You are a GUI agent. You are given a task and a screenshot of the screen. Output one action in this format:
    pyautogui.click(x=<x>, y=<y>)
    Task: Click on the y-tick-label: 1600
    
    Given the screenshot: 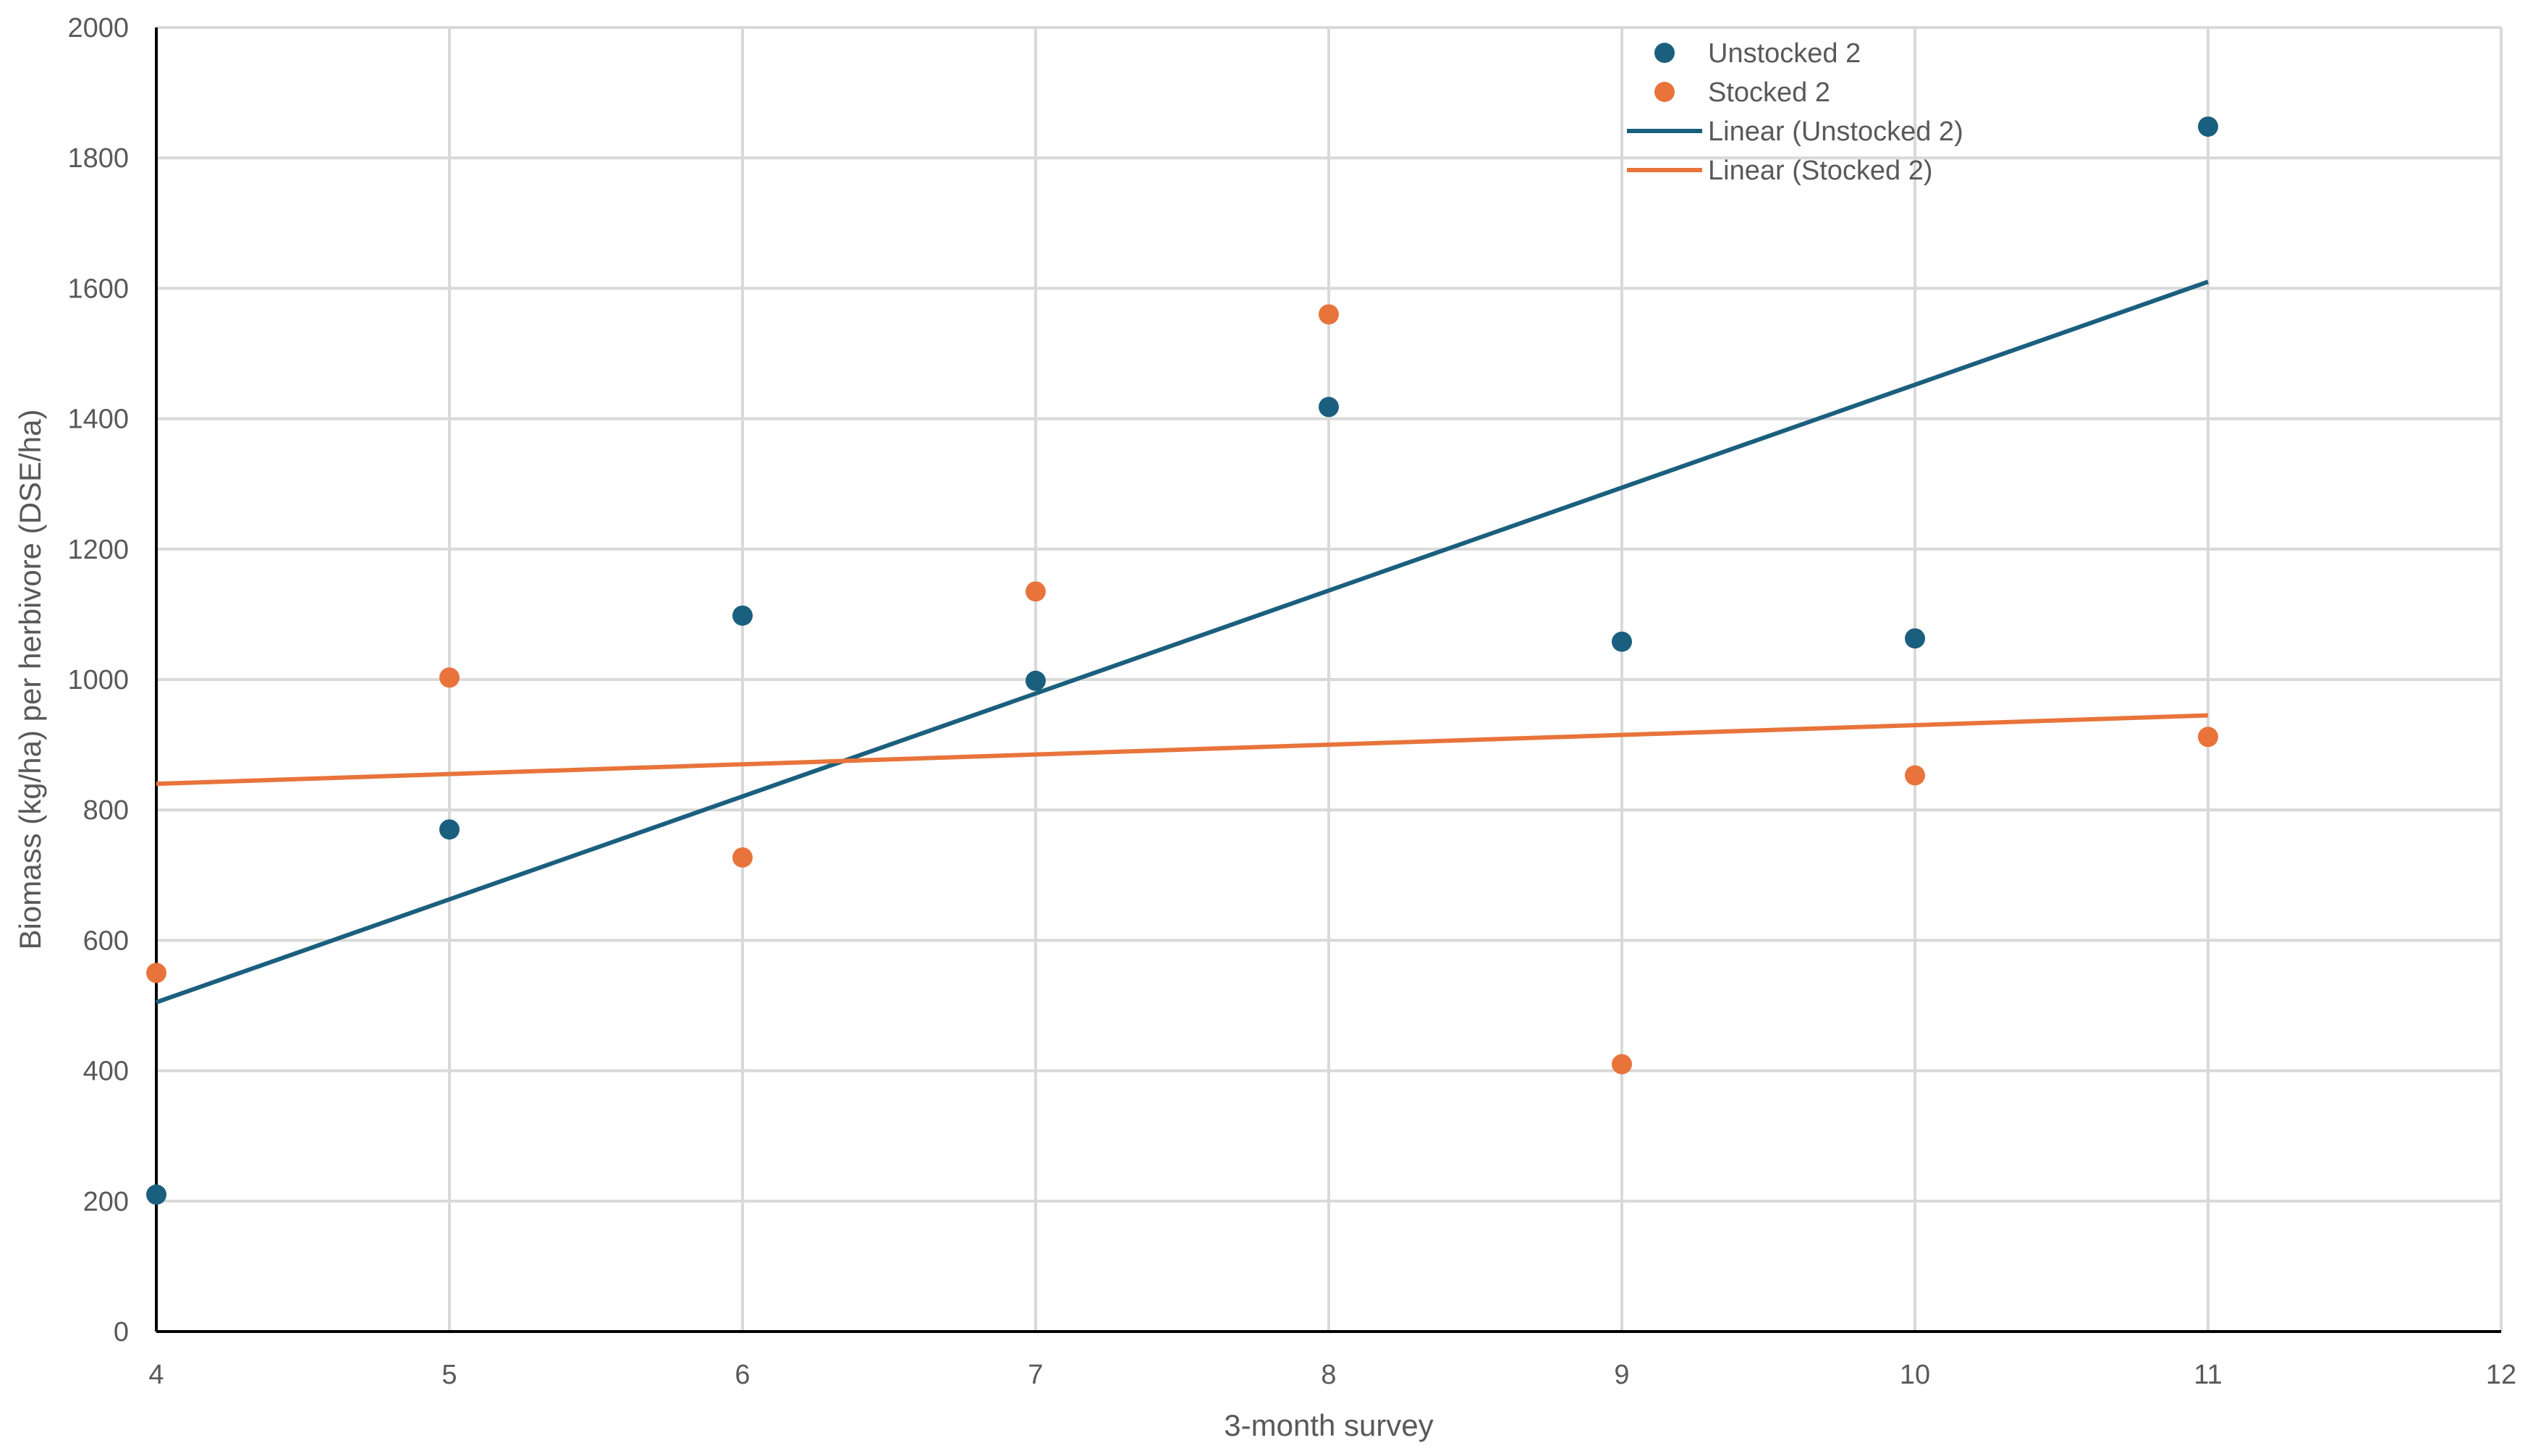 What is the action you would take?
    pyautogui.click(x=98, y=289)
    